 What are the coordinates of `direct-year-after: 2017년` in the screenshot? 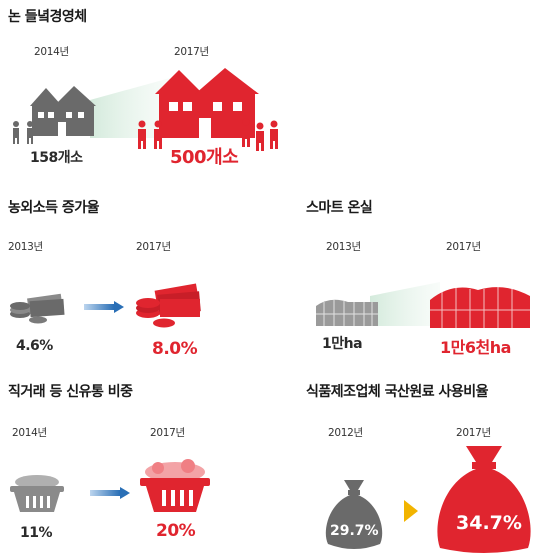 It's located at (167, 433).